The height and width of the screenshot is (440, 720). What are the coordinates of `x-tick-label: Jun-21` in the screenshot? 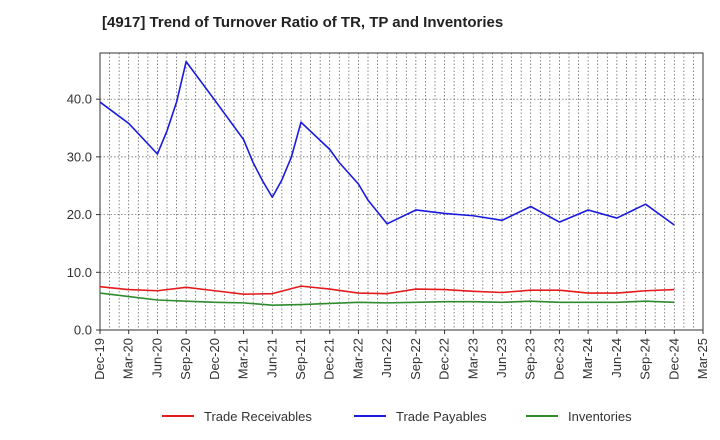 It's located at (271, 358).